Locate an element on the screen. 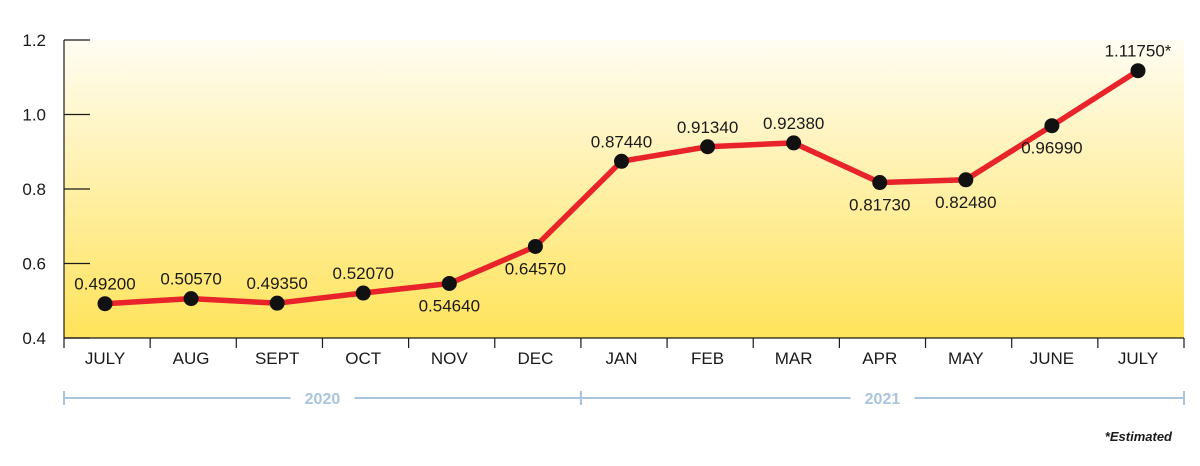 This screenshot has height=466, width=1200. footnote: *Estimated is located at coordinates (1139, 436).